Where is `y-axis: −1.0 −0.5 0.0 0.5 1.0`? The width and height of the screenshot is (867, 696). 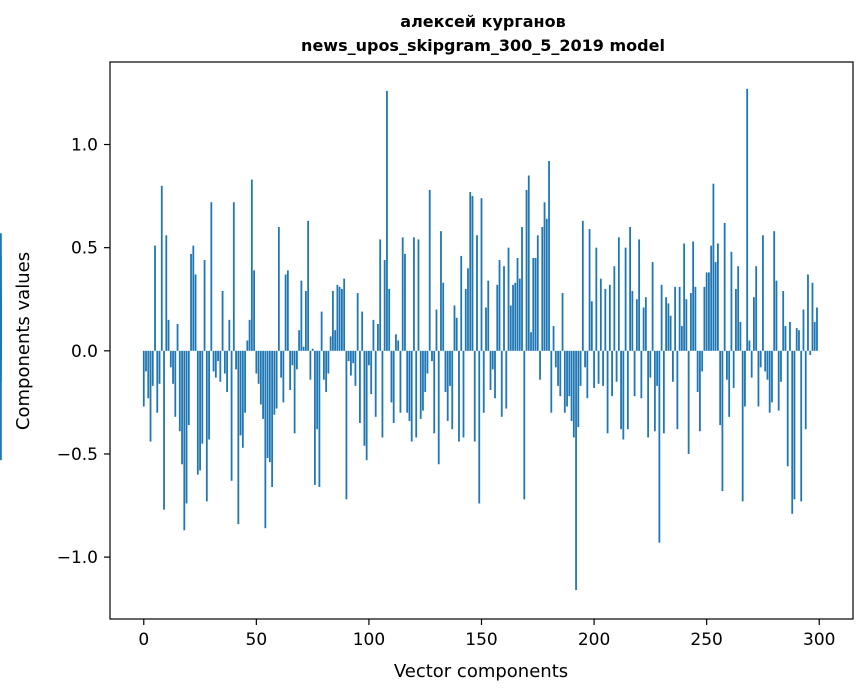
y-axis: −1.0 −0.5 0.0 0.5 1.0 is located at coordinates (83, 352).